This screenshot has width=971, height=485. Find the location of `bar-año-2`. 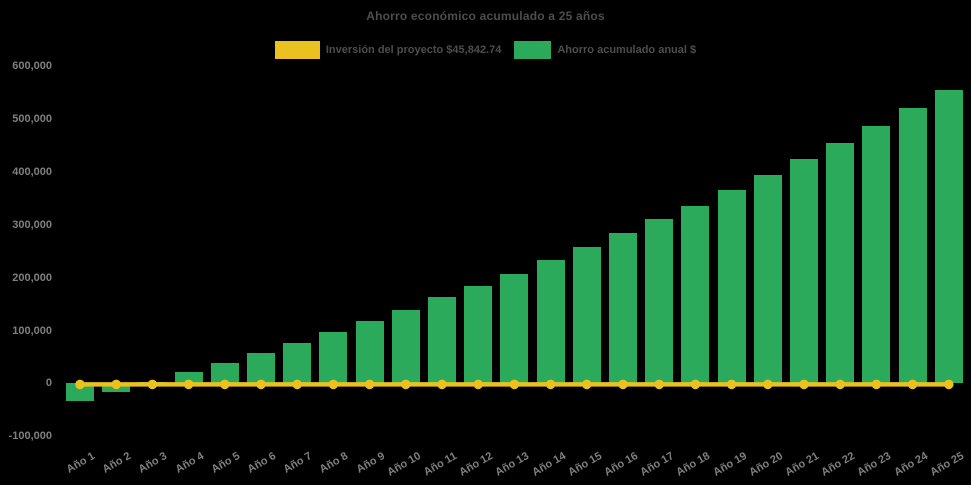

bar-año-2 is located at coordinates (116, 388).